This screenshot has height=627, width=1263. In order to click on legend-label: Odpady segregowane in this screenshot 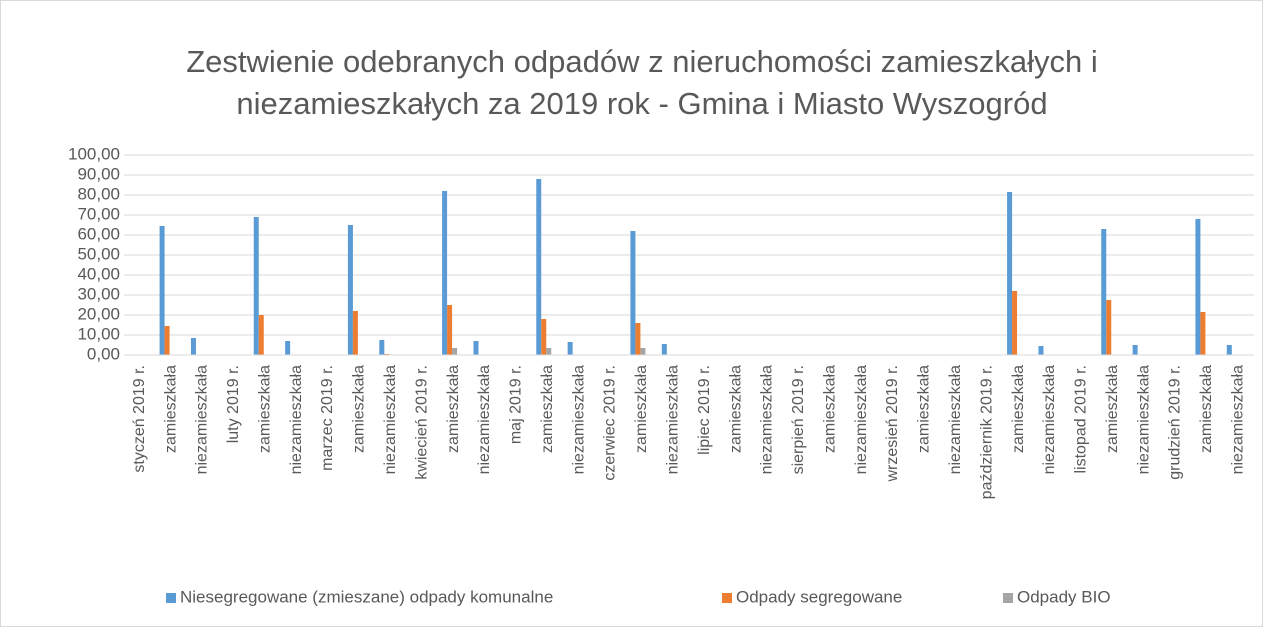, I will do `click(819, 596)`.